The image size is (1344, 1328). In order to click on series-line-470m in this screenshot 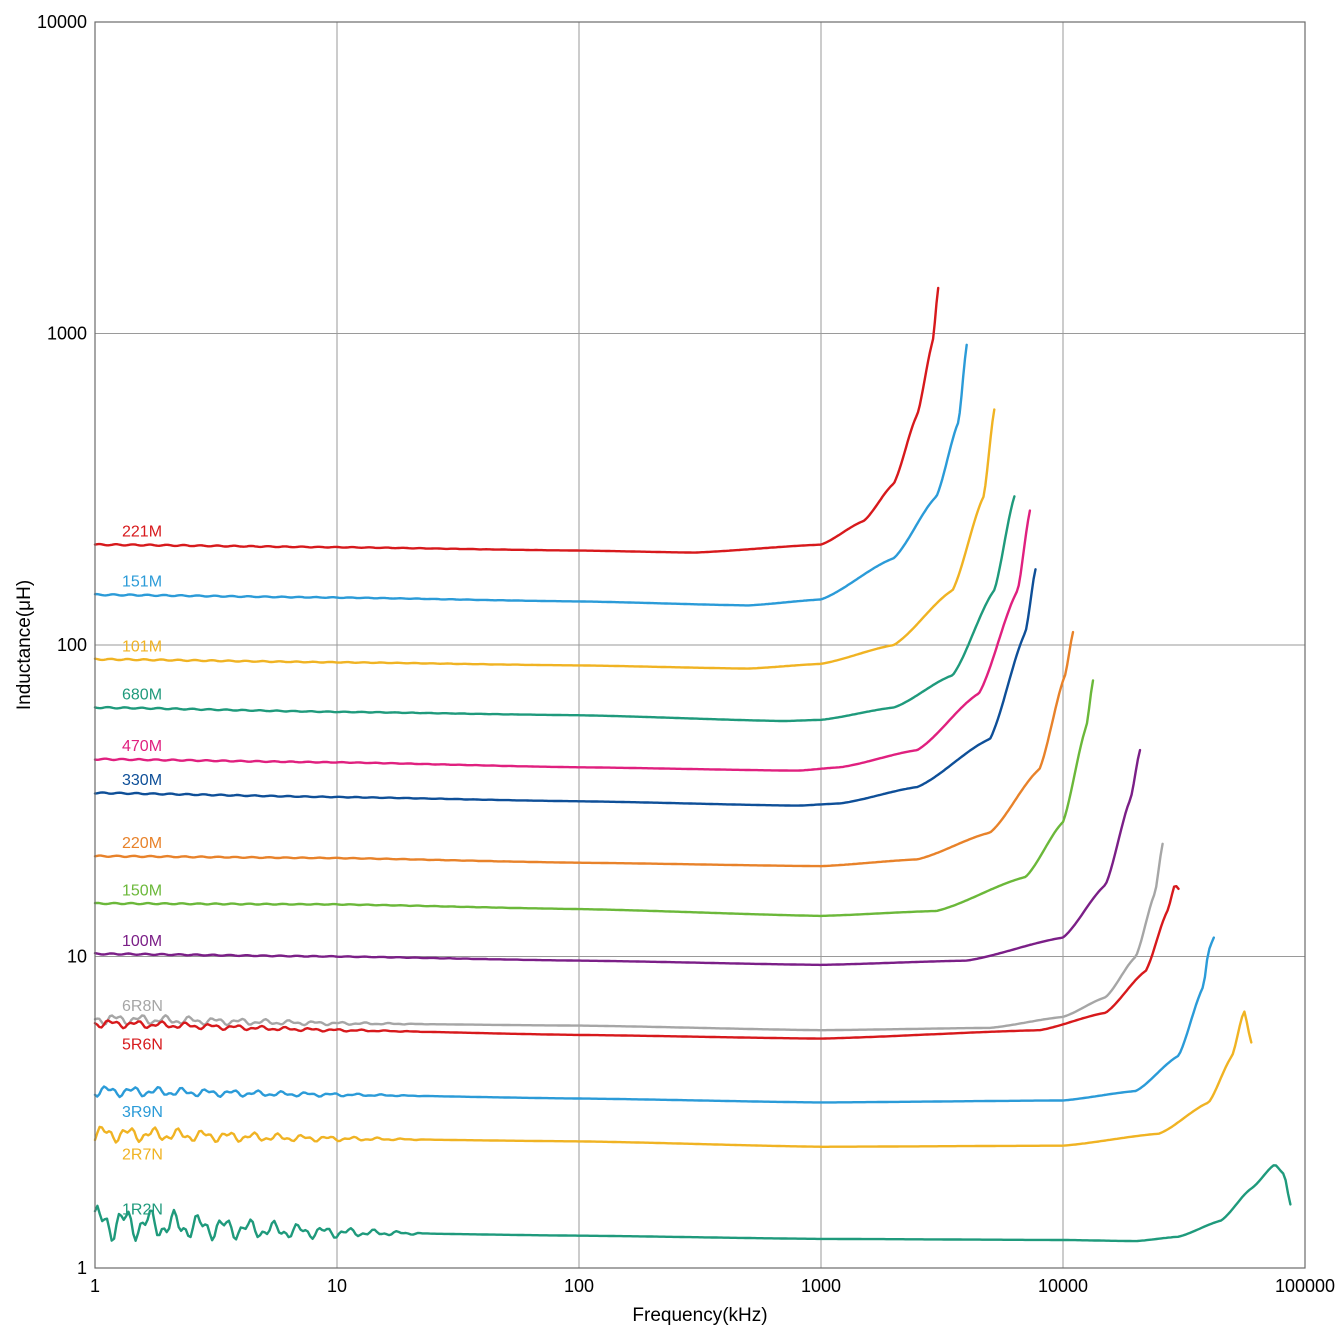, I will do `click(562, 640)`.